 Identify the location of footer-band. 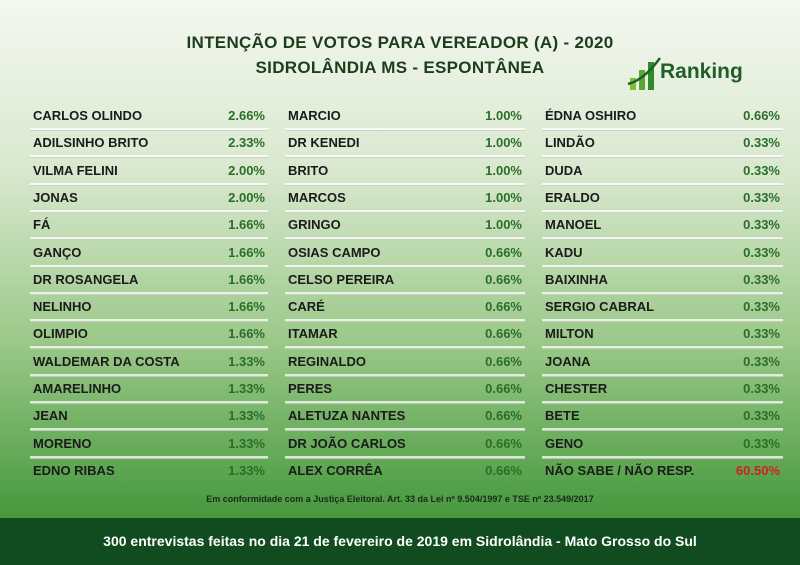
(400, 541).